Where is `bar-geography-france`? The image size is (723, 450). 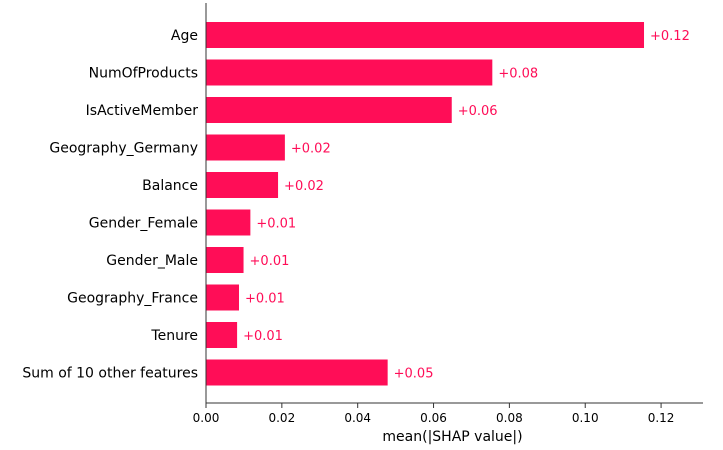 bar-geography-france is located at coordinates (222, 297).